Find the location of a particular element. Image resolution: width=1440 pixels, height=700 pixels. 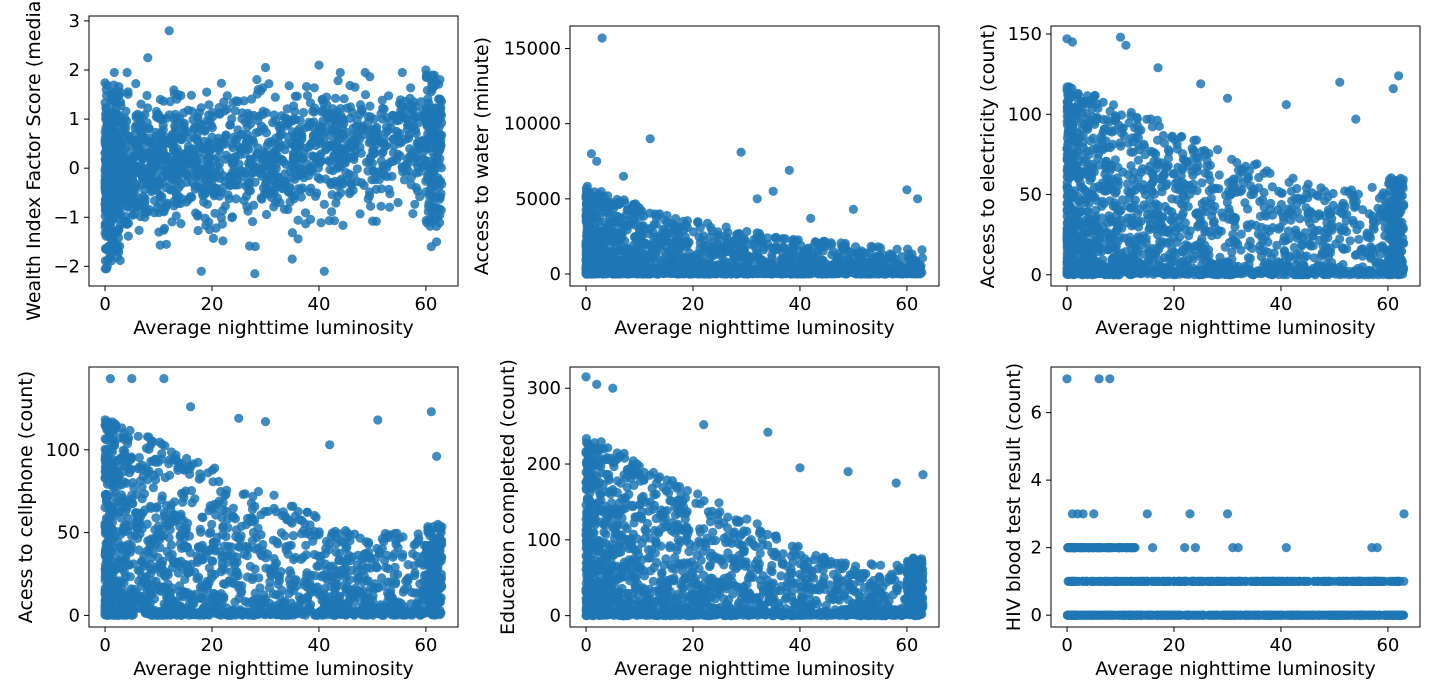

y-tick-label: −1 is located at coordinates (66, 217).